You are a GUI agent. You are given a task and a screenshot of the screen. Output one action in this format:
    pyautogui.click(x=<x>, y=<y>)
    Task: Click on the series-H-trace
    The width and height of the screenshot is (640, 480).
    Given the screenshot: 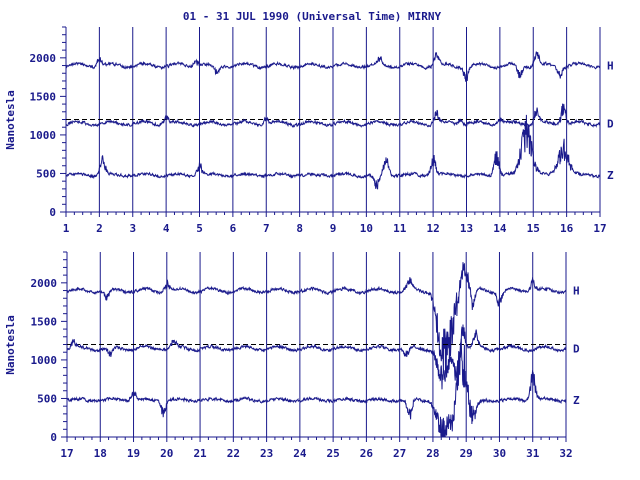 What is the action you would take?
    pyautogui.click(x=333, y=66)
    